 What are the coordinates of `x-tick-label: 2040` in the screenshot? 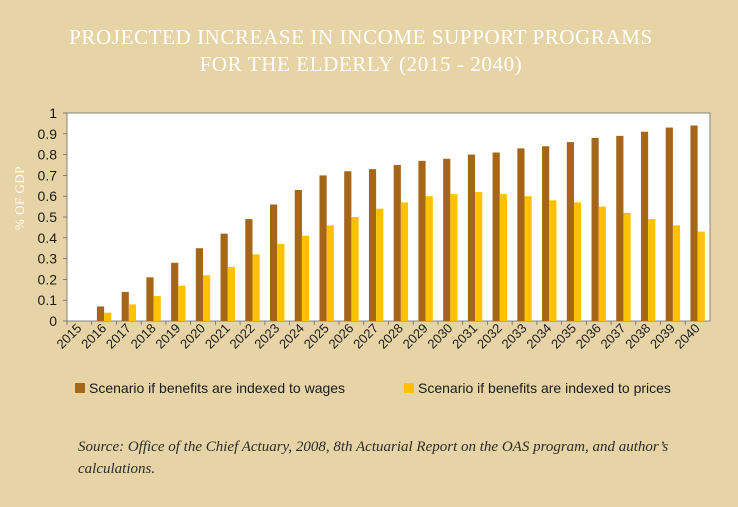 It's located at (687, 336).